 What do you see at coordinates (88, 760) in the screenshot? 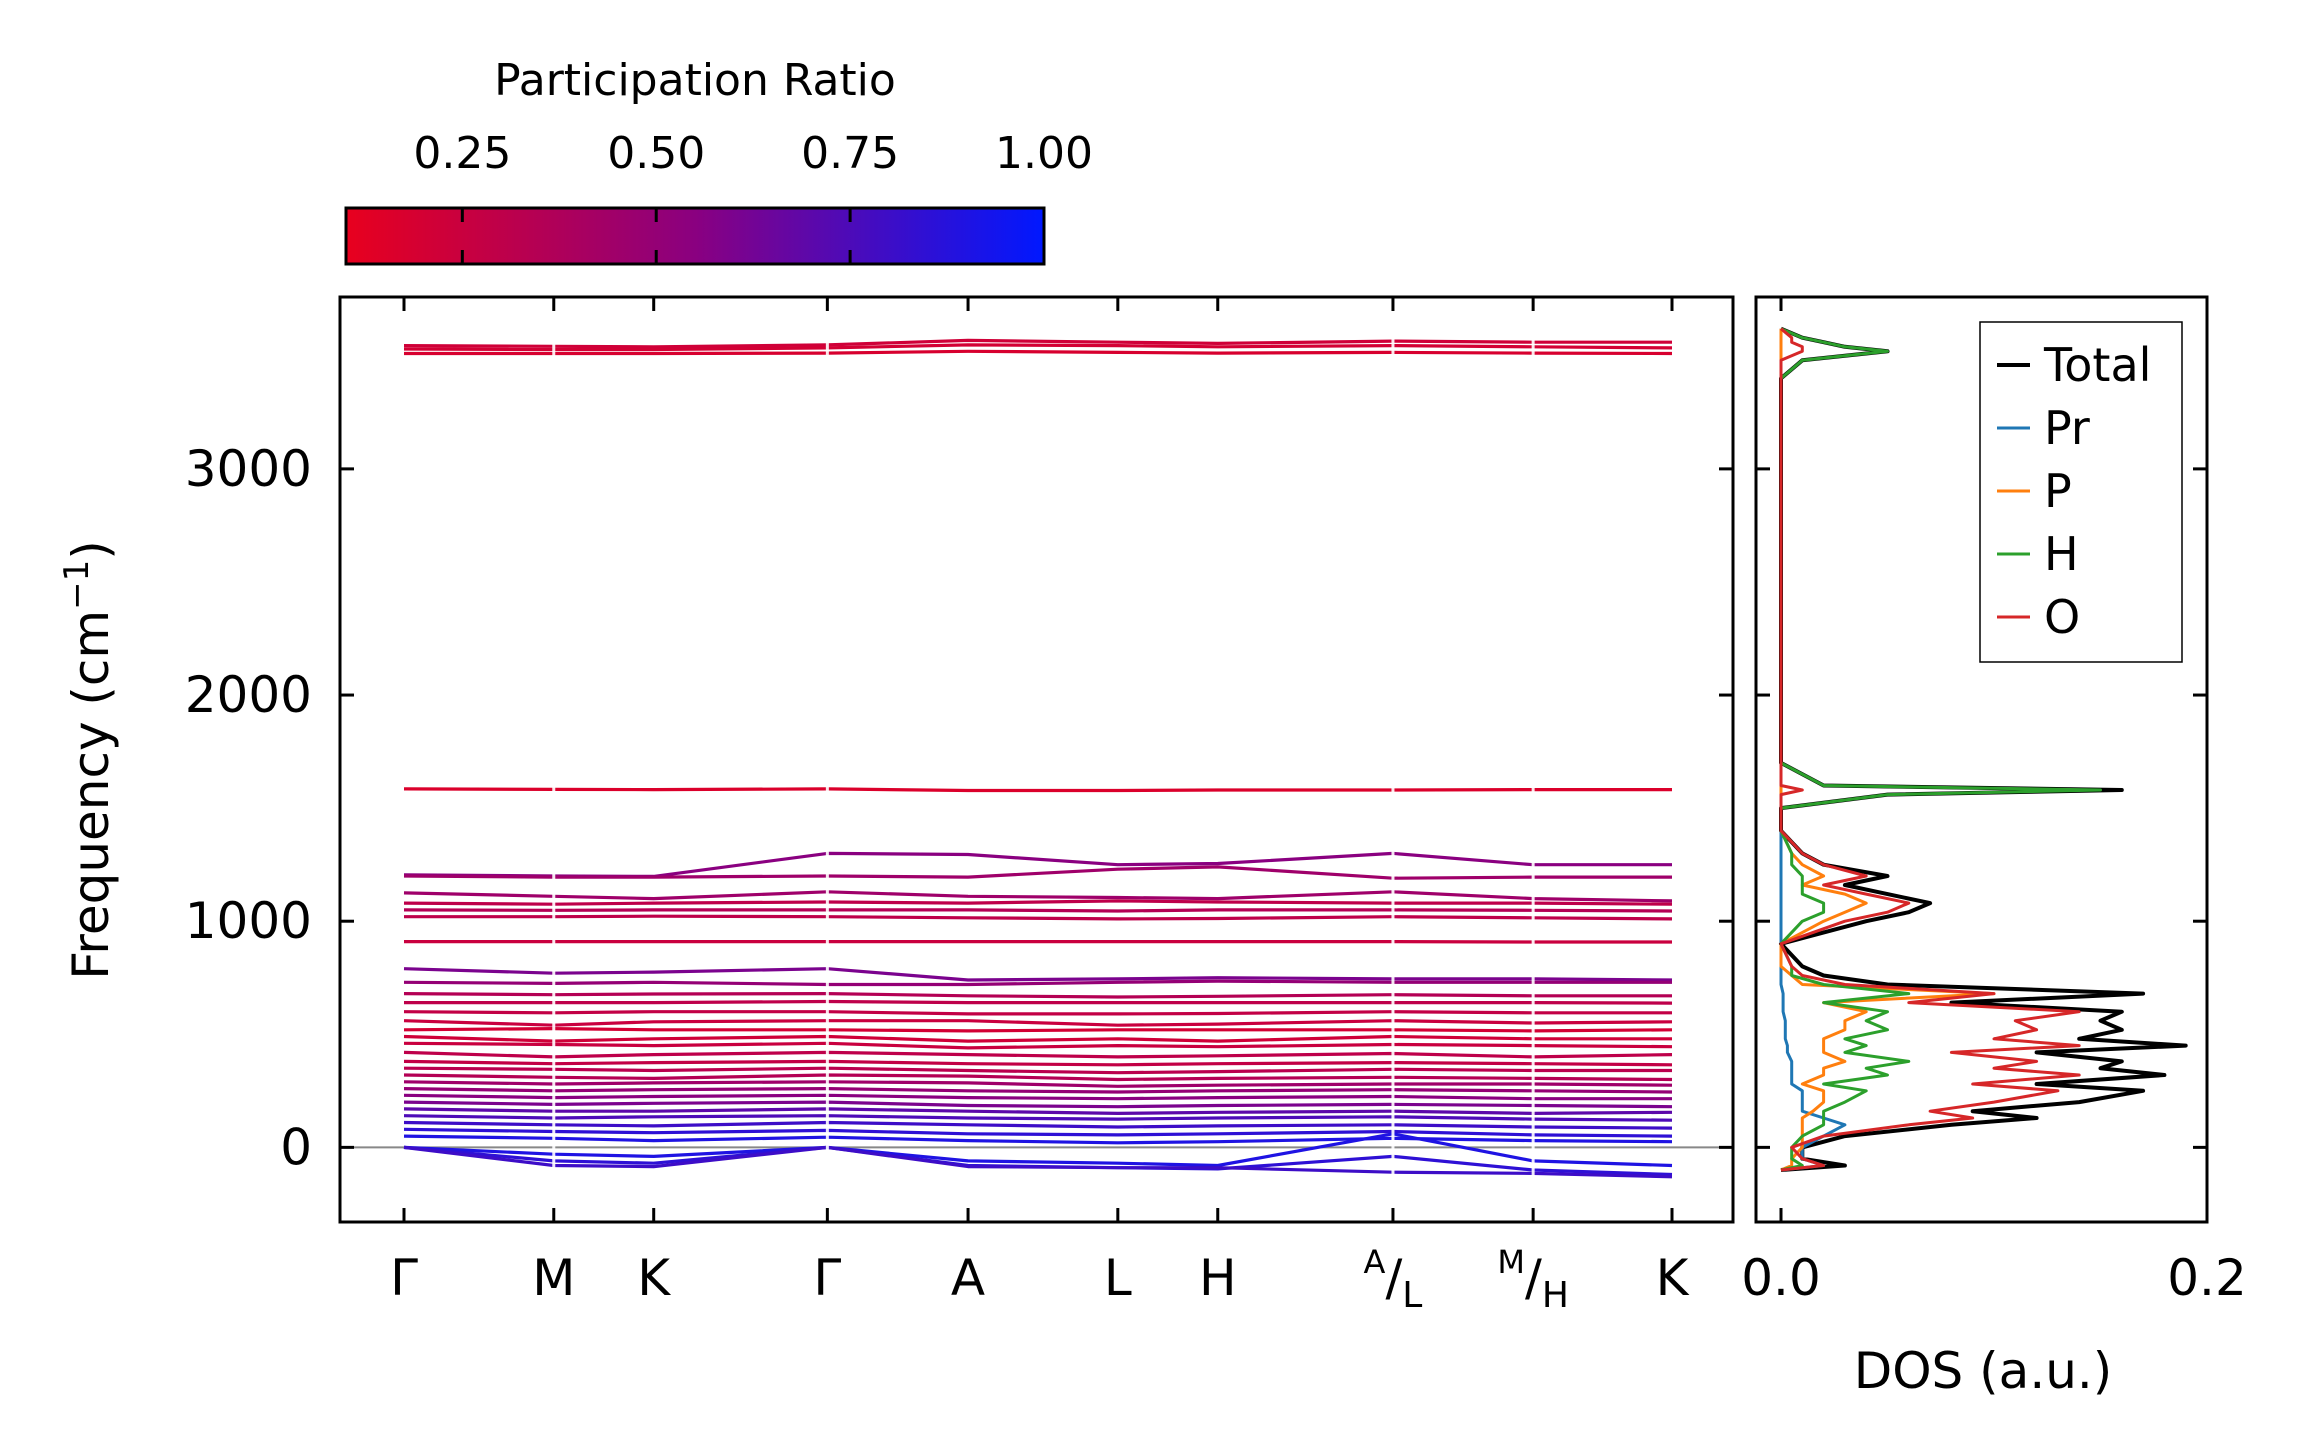
I see `y-axis-label: Frequency (cm−1)` at bounding box center [88, 760].